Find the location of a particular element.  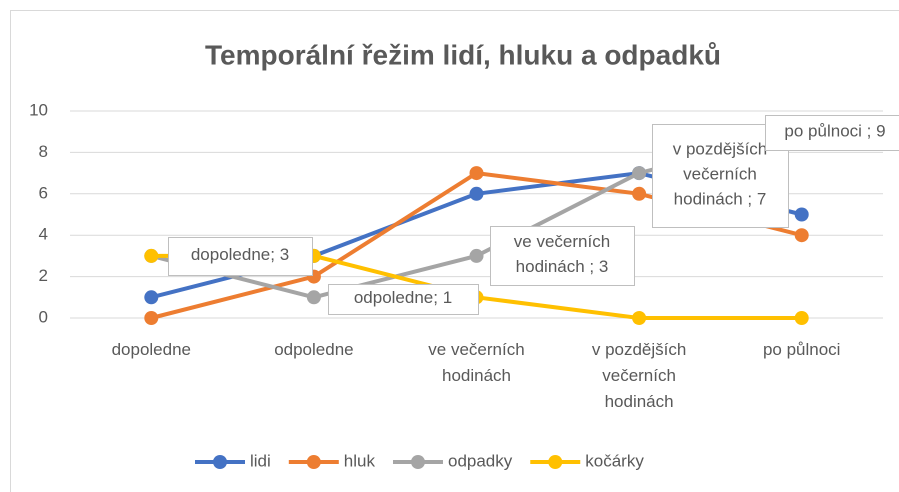

y-tick-label: 8 is located at coordinates (43, 151).